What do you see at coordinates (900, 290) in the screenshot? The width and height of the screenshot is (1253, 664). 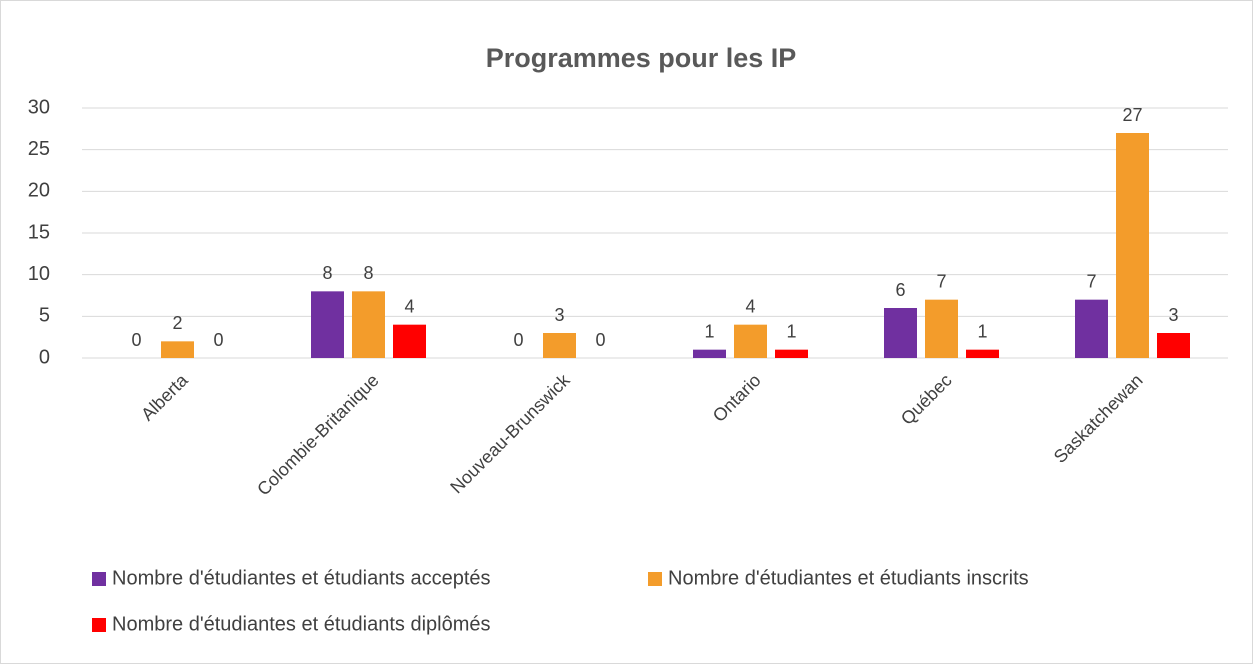 I see `data-label: 6` at bounding box center [900, 290].